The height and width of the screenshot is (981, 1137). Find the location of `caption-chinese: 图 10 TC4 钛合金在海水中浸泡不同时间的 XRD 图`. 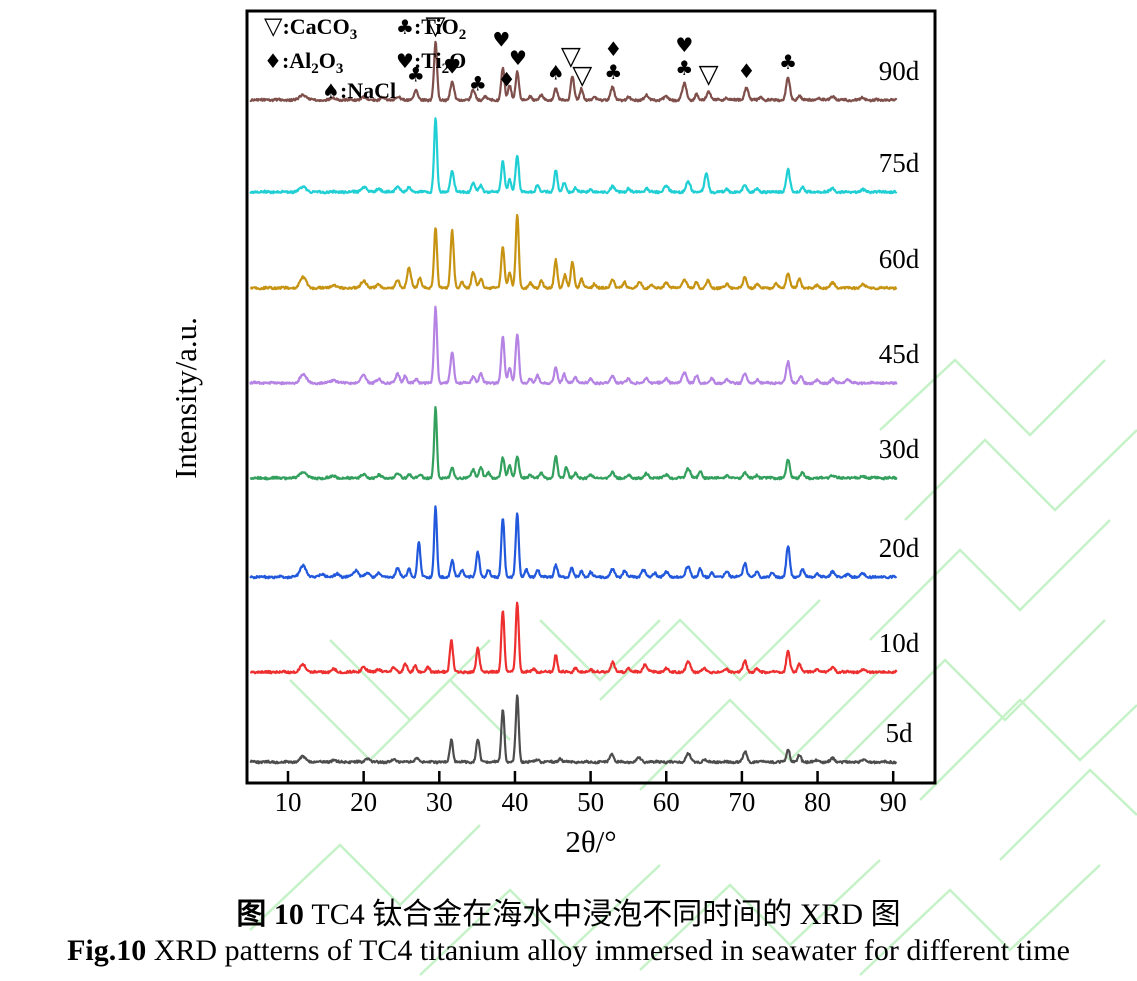

caption-chinese: 图 10 TC4 钛合金在海水中浸泡不同时间的 XRD 图 is located at coordinates (568, 911).